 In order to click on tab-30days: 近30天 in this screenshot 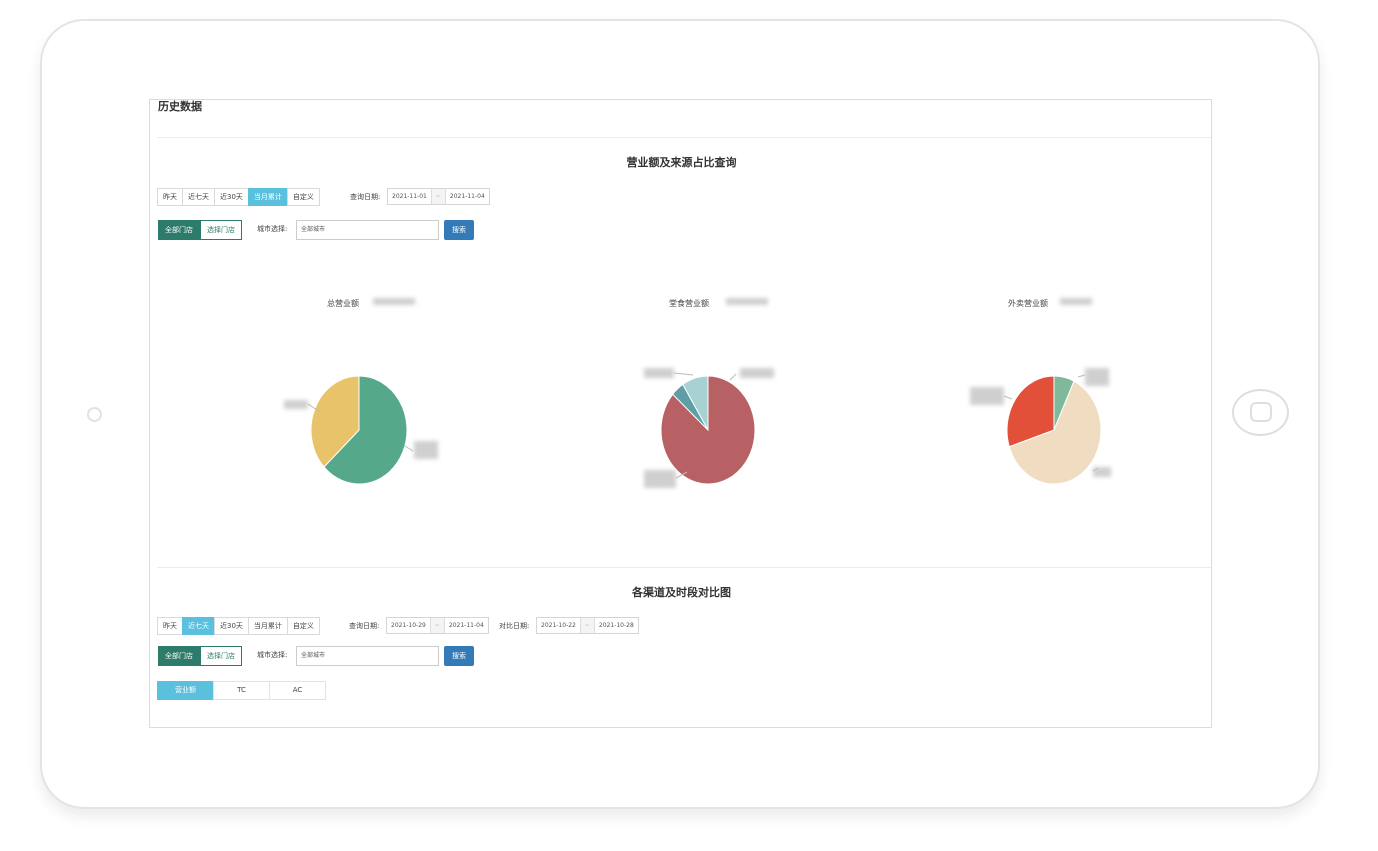, I will do `click(231, 626)`.